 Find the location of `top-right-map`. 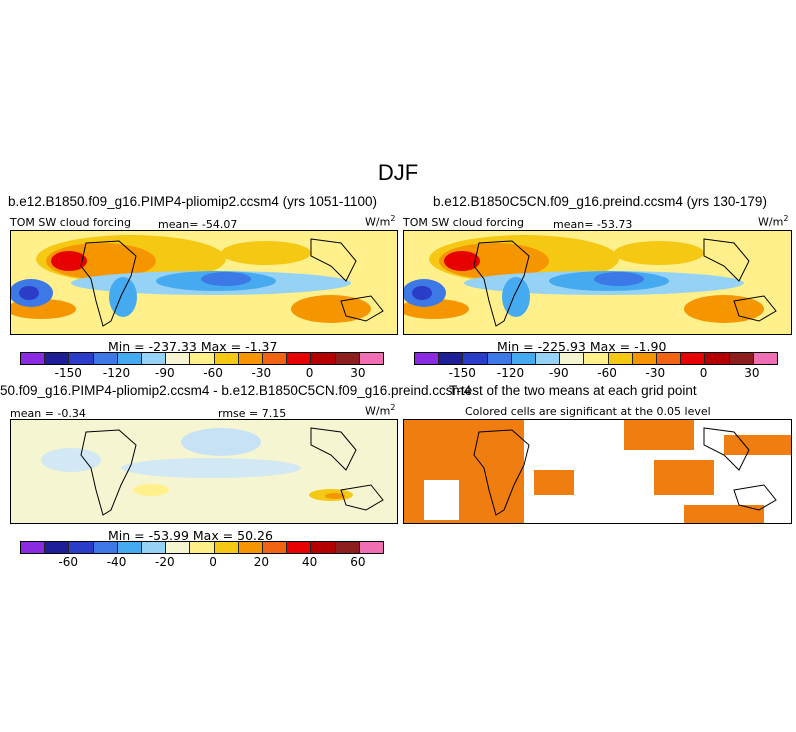

top-right-map is located at coordinates (597, 282).